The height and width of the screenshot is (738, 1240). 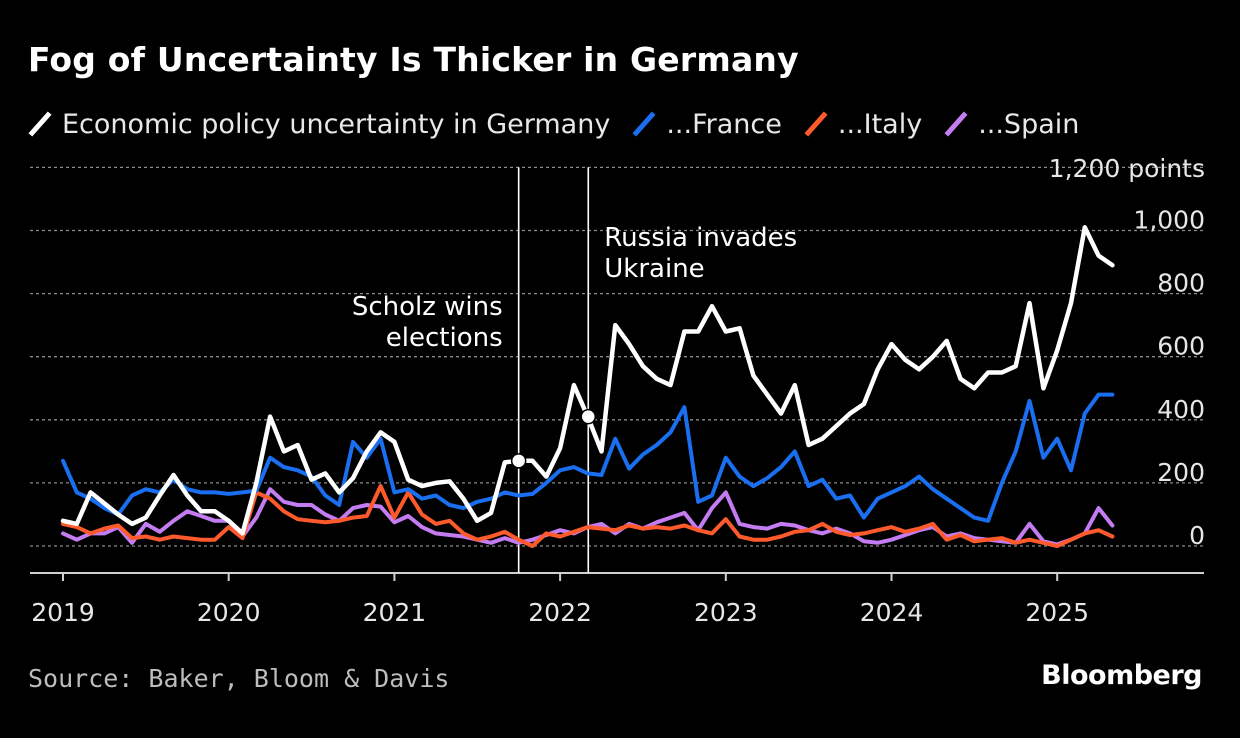 What do you see at coordinates (1197, 535) in the screenshot?
I see `y-tick-label: 0` at bounding box center [1197, 535].